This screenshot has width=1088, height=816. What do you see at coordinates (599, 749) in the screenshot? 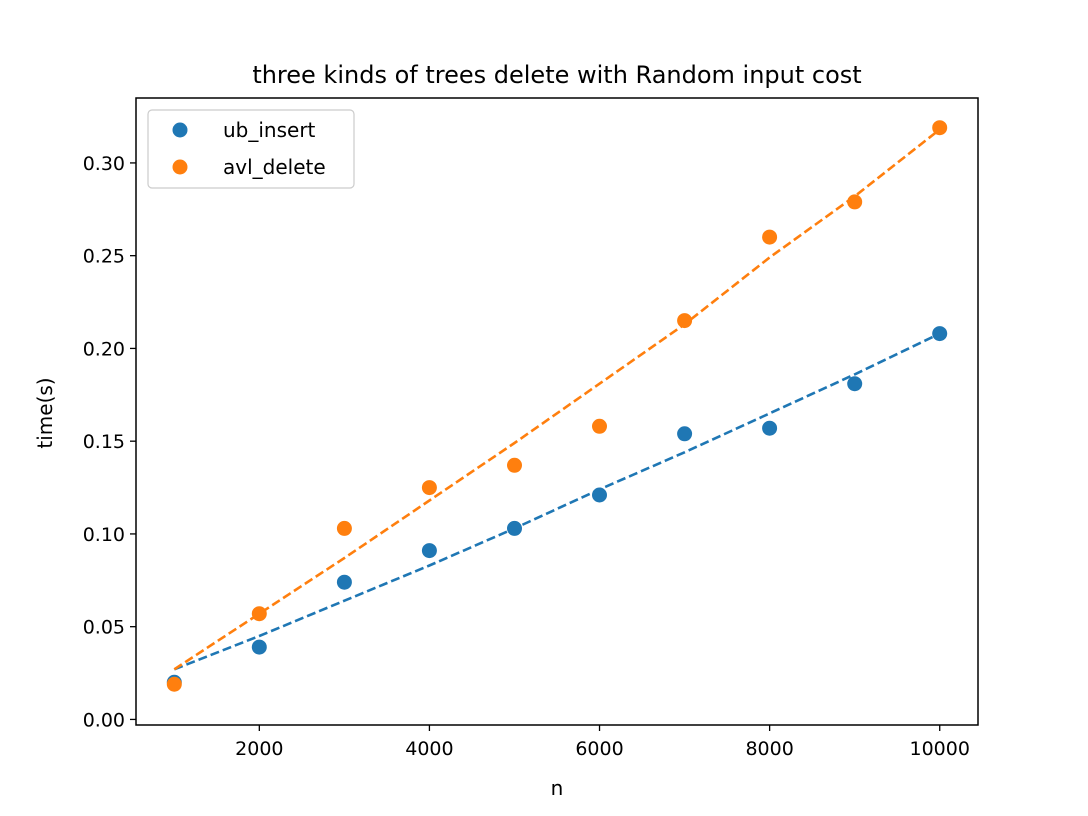
I see `x-tick-label-6000: 6000` at bounding box center [599, 749].